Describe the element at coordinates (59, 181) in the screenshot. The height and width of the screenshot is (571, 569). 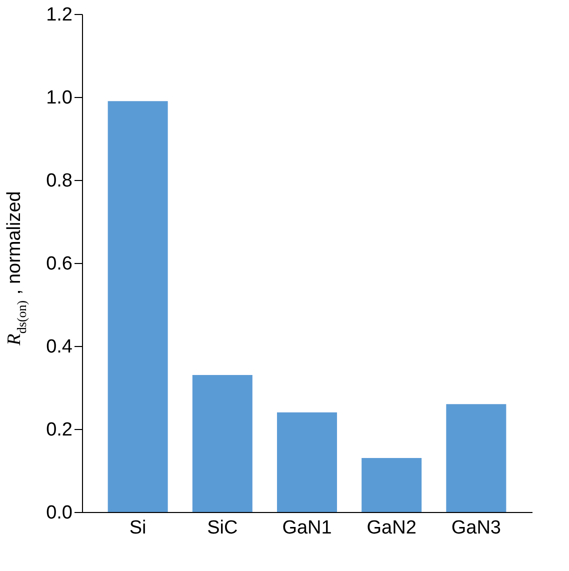
I see `y-tick-label: 0.8` at that location.